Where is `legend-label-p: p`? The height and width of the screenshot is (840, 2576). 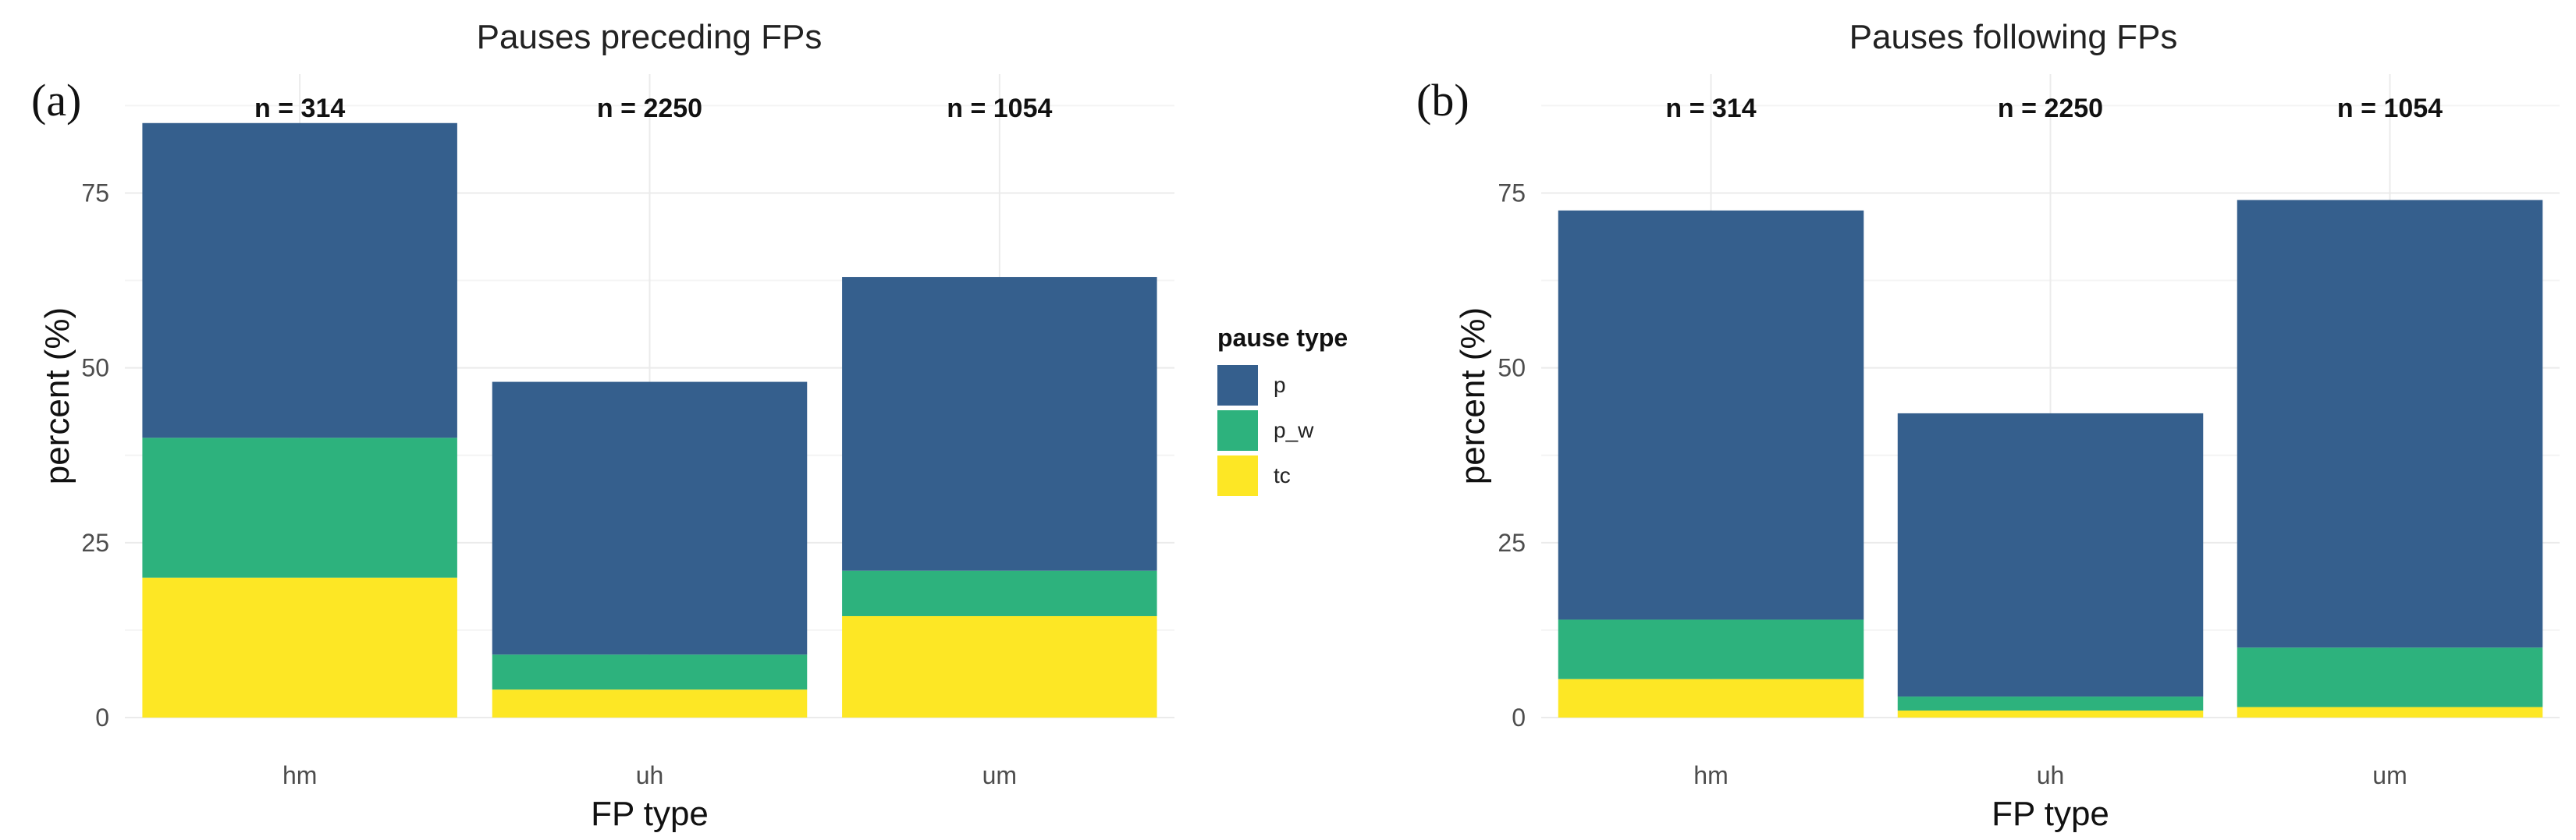 legend-label-p: p is located at coordinates (1280, 385).